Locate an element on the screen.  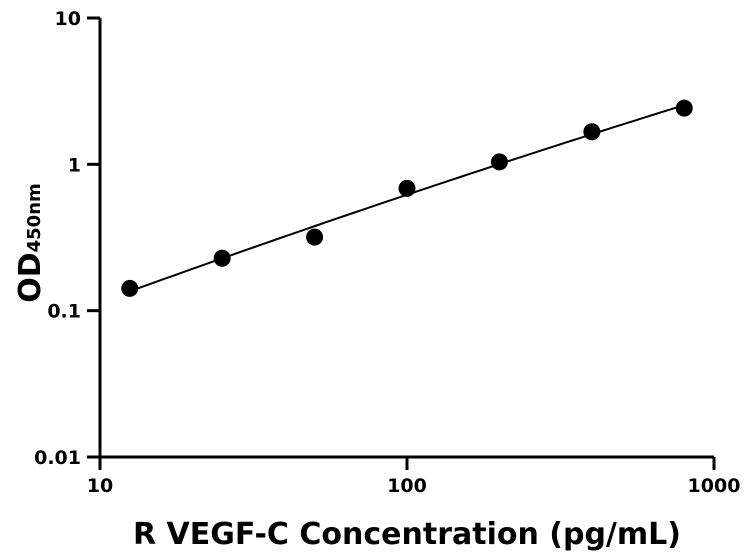
x-tick-label: 10 is located at coordinates (100, 486).